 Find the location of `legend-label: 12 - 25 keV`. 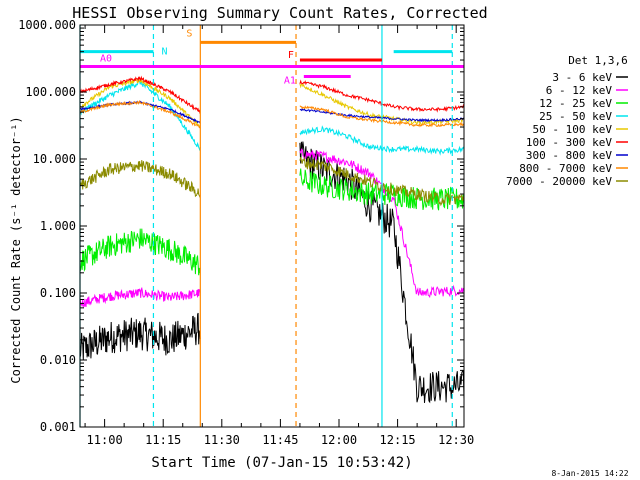

legend-label: 12 - 25 keV is located at coordinates (575, 103).